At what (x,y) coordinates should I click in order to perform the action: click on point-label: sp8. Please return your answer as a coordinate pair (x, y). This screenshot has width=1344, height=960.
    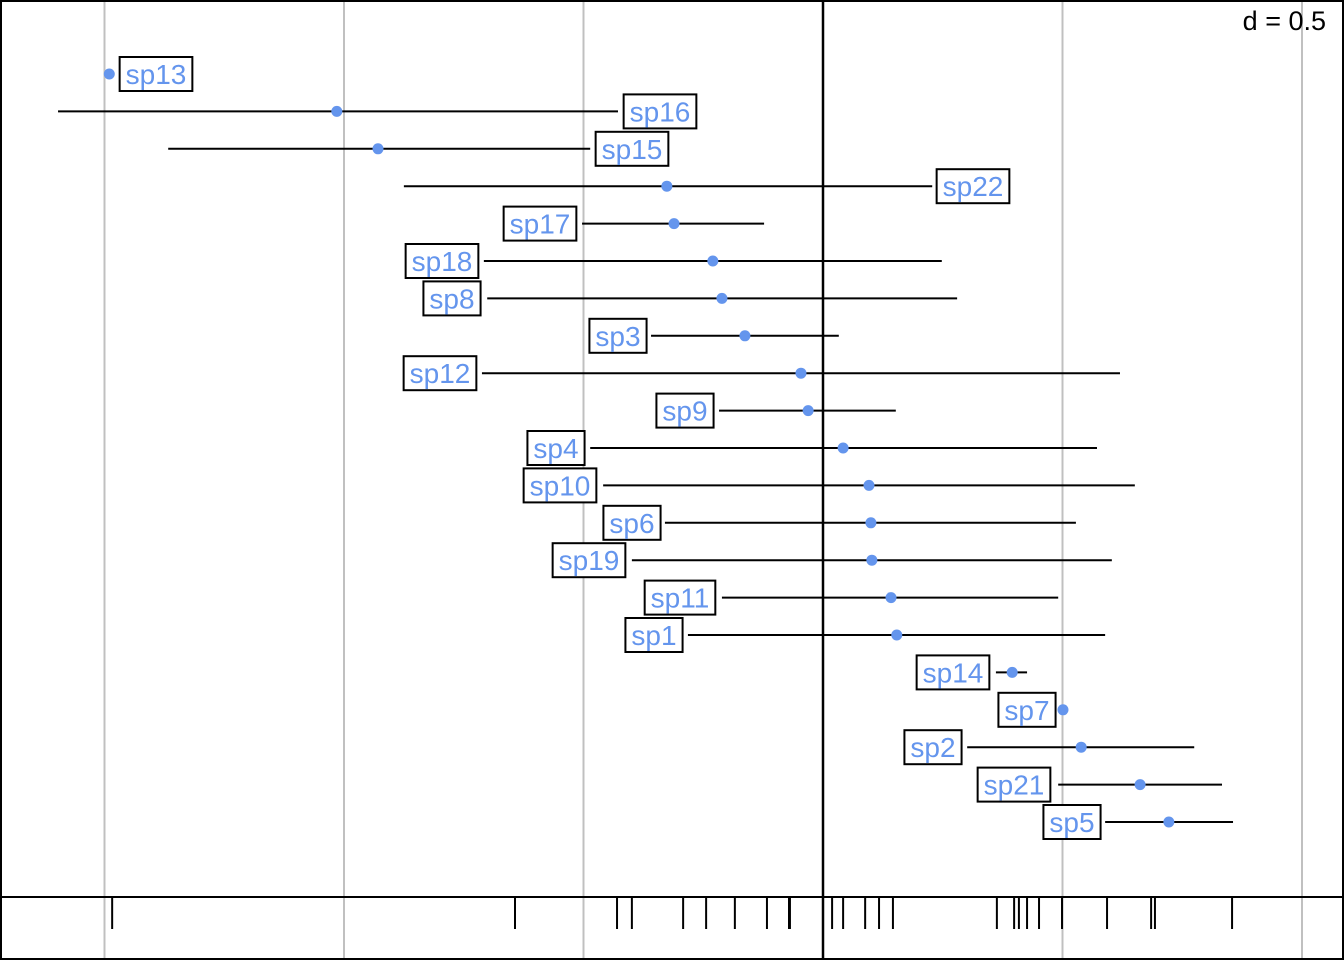
    Looking at the image, I should click on (451, 298).